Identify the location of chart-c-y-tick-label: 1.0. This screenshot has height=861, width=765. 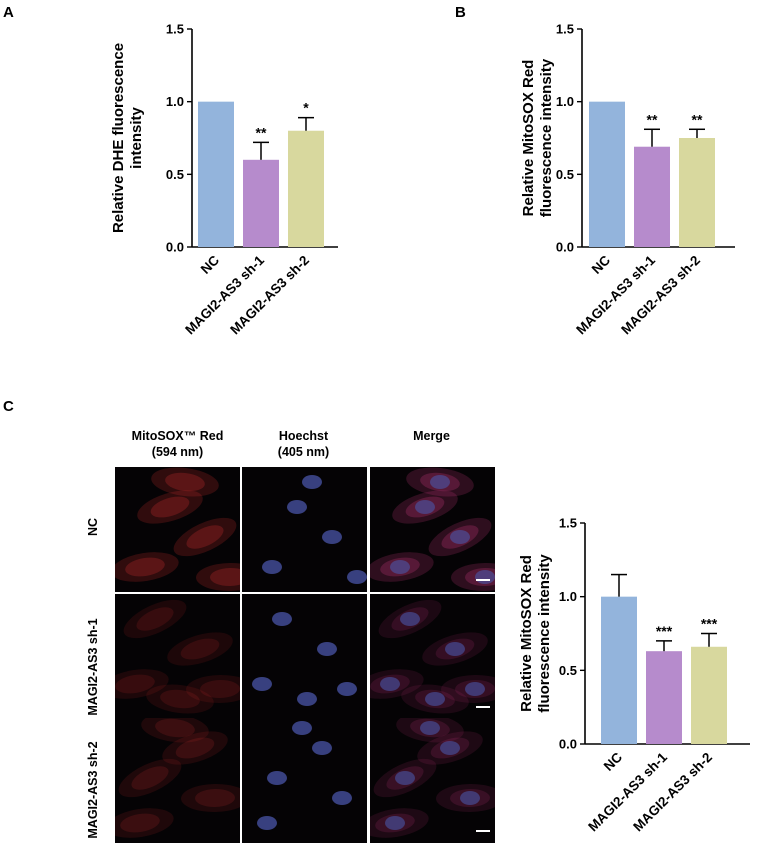
(568, 596).